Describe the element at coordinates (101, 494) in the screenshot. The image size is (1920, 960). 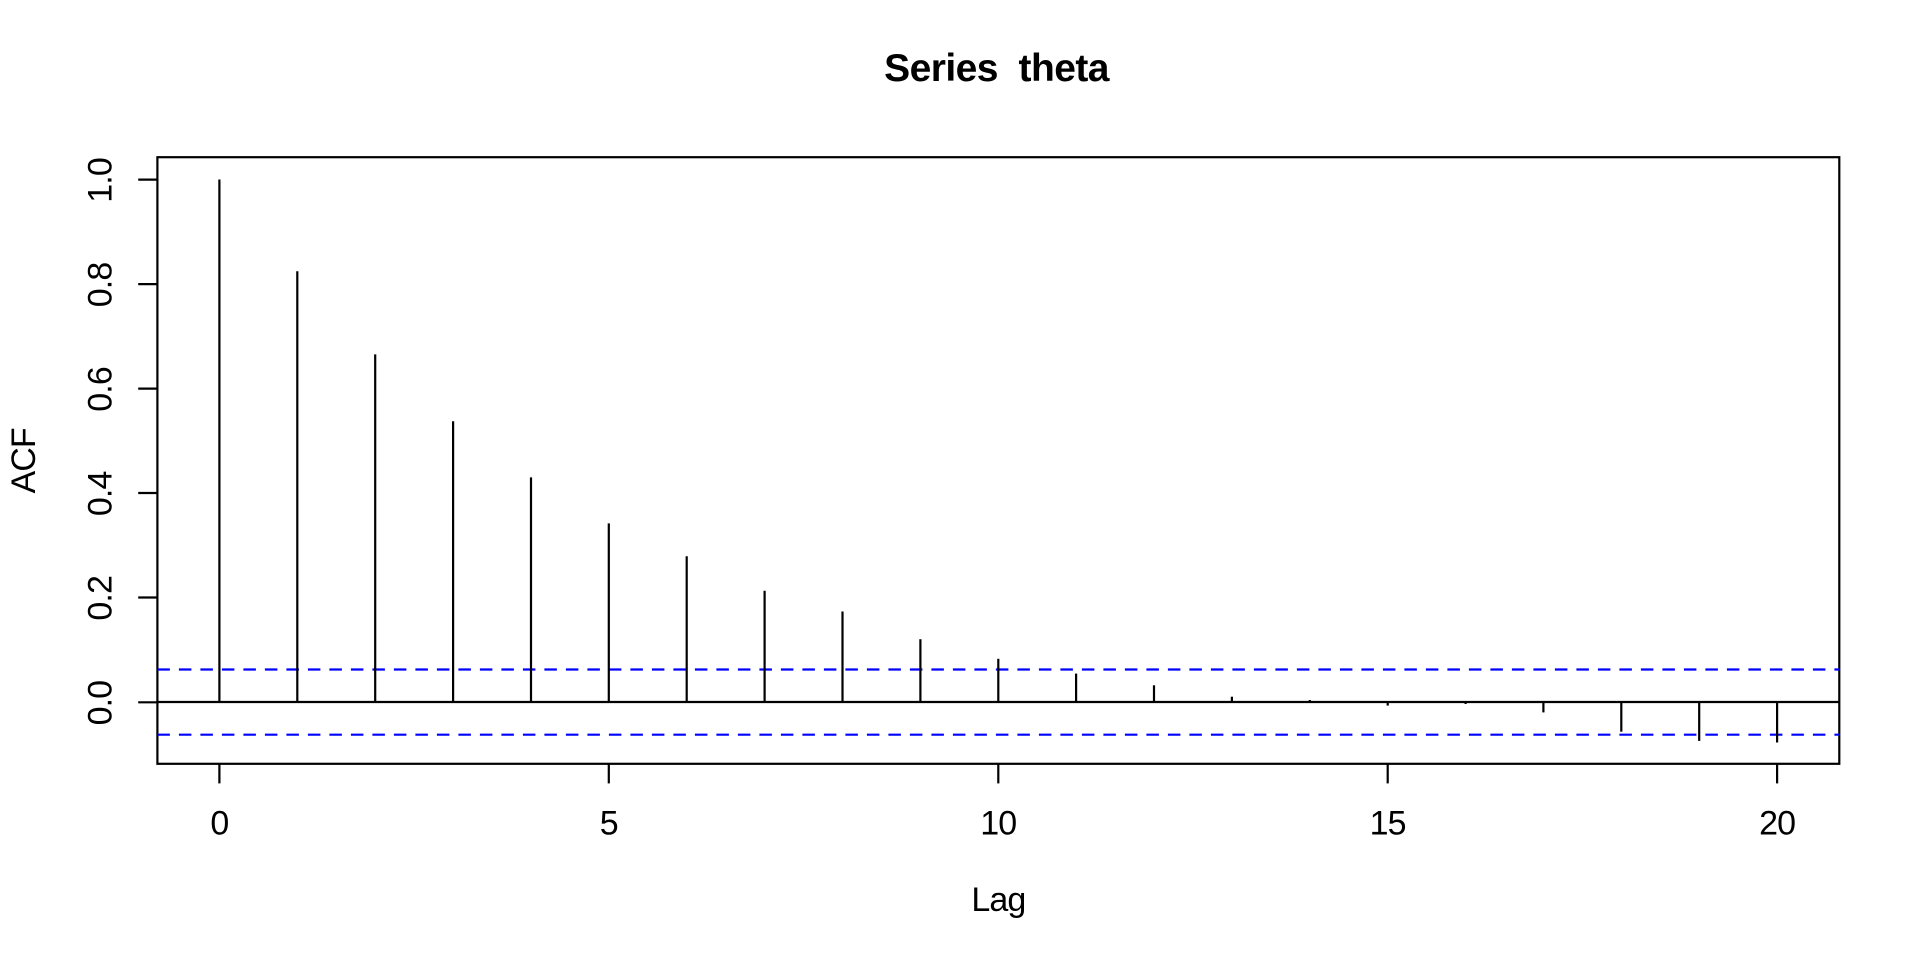
I see `svg-text: 0.4` at that location.